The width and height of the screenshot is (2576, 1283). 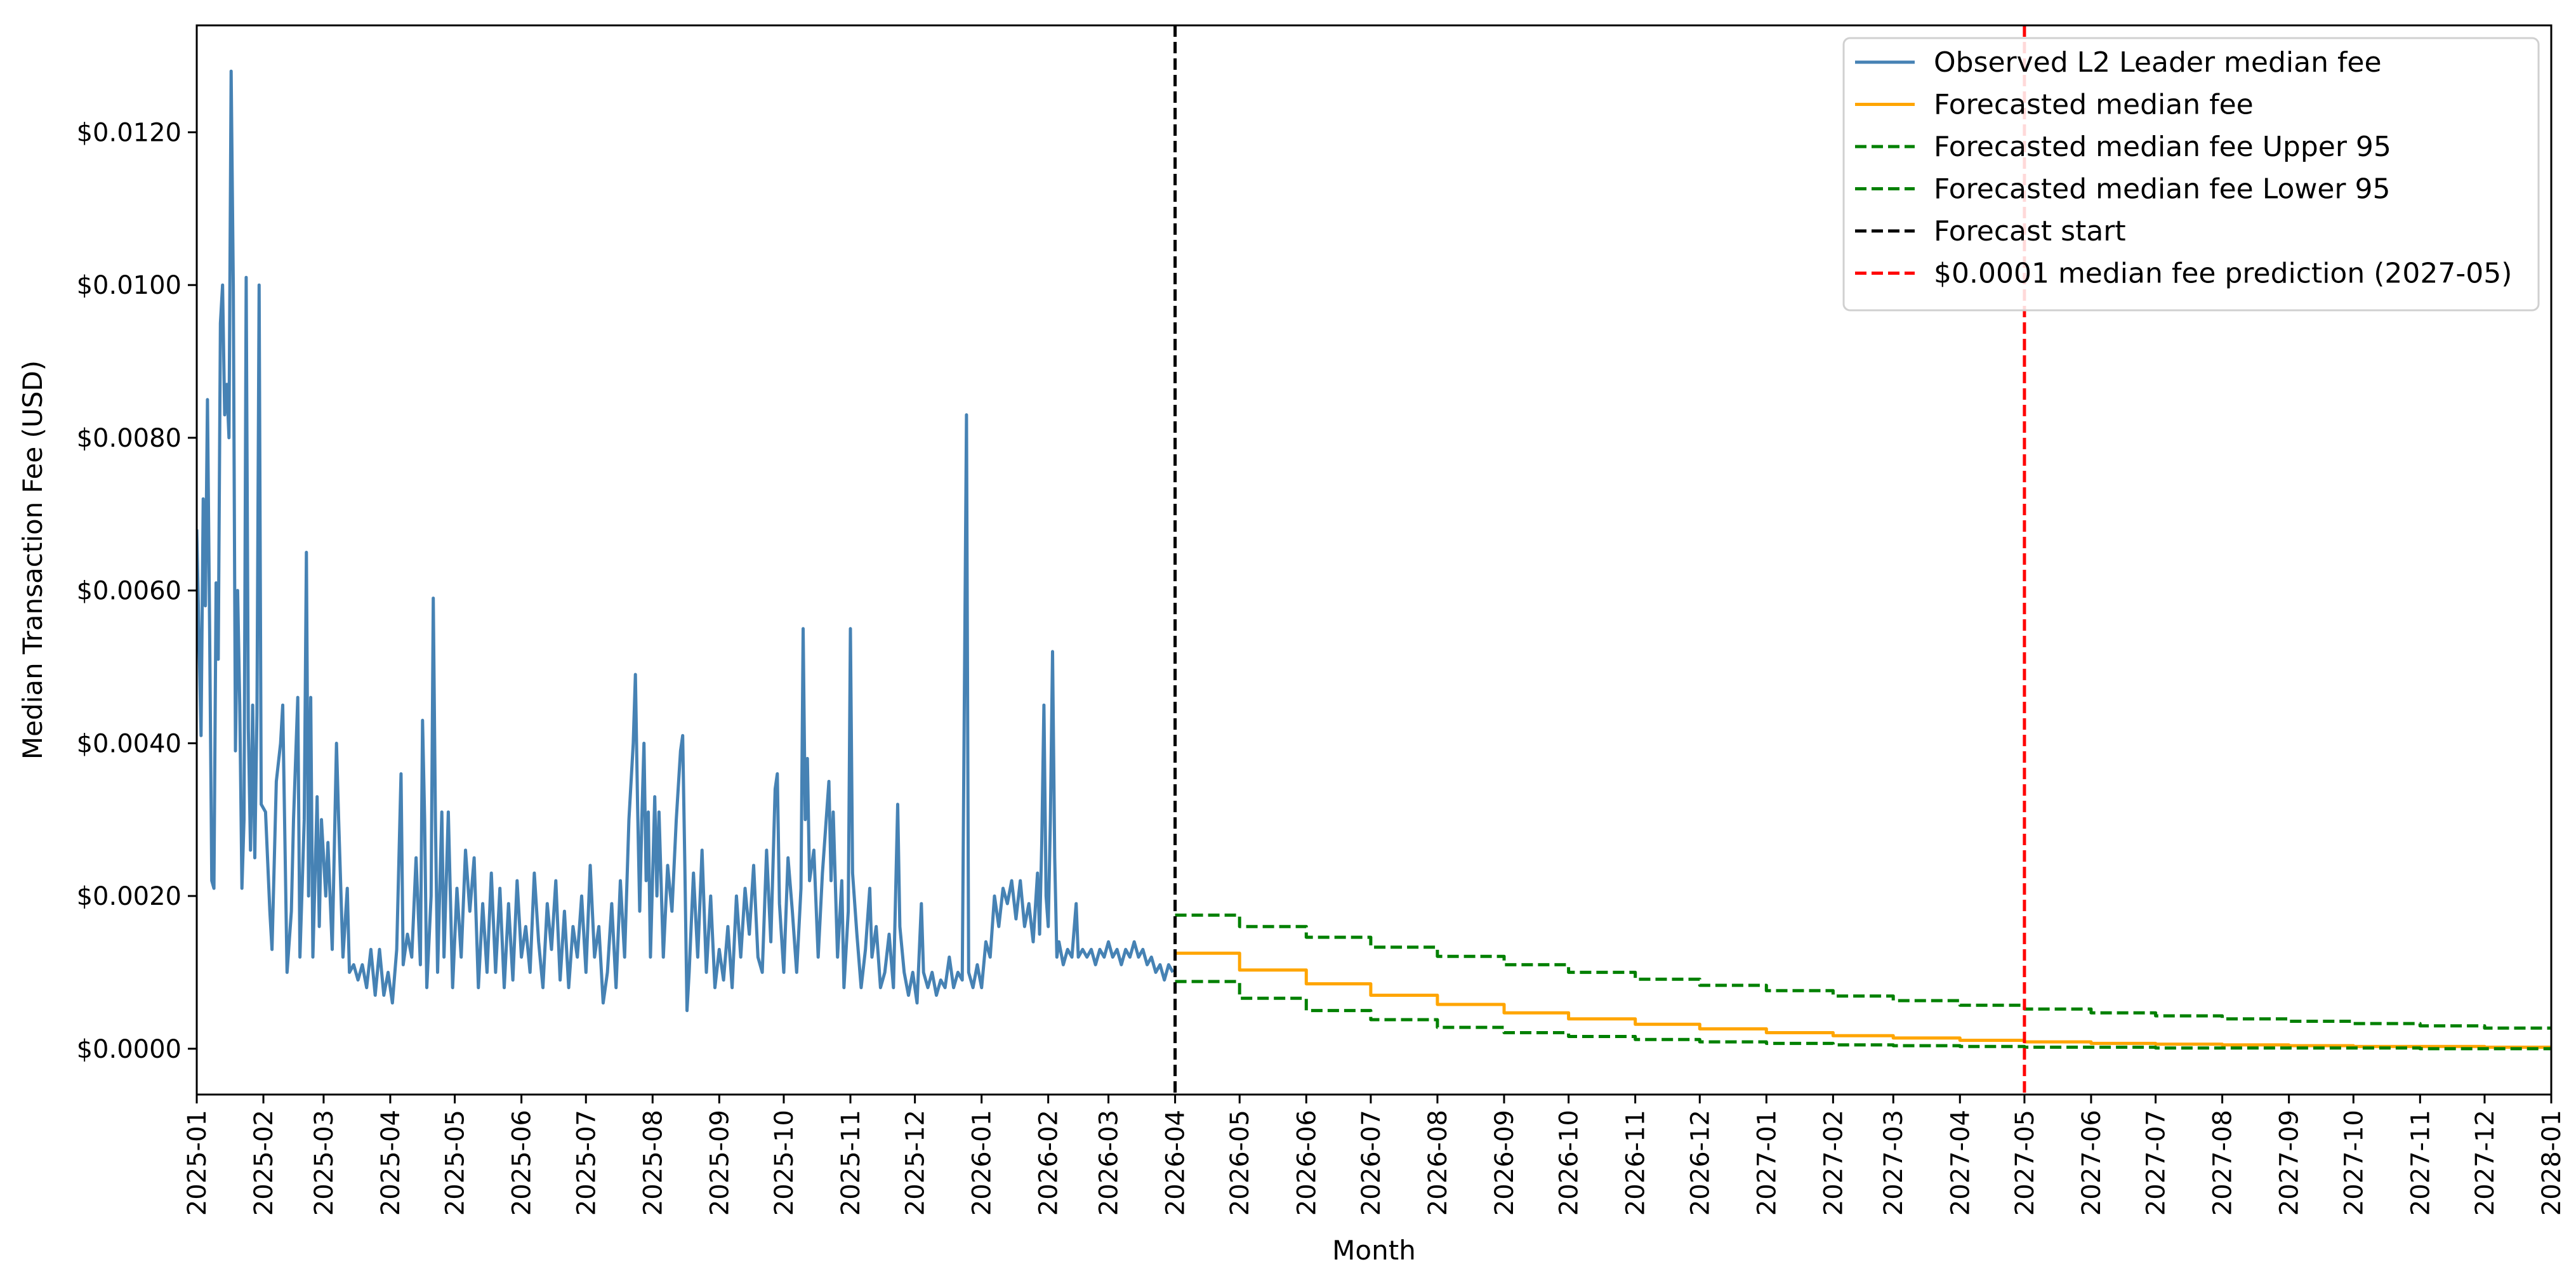 What do you see at coordinates (1569, 1163) in the screenshot?
I see `x-tick-label: 2026-10` at bounding box center [1569, 1163].